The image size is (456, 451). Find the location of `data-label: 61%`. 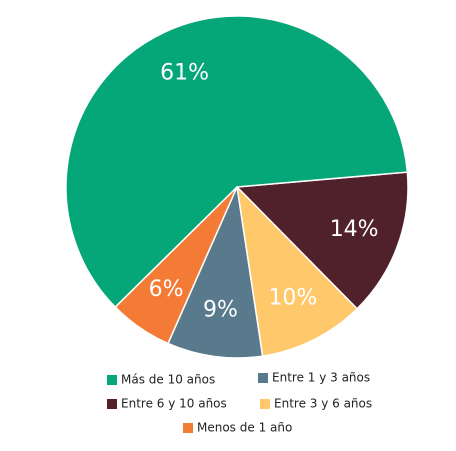

data-label: 61% is located at coordinates (184, 73).